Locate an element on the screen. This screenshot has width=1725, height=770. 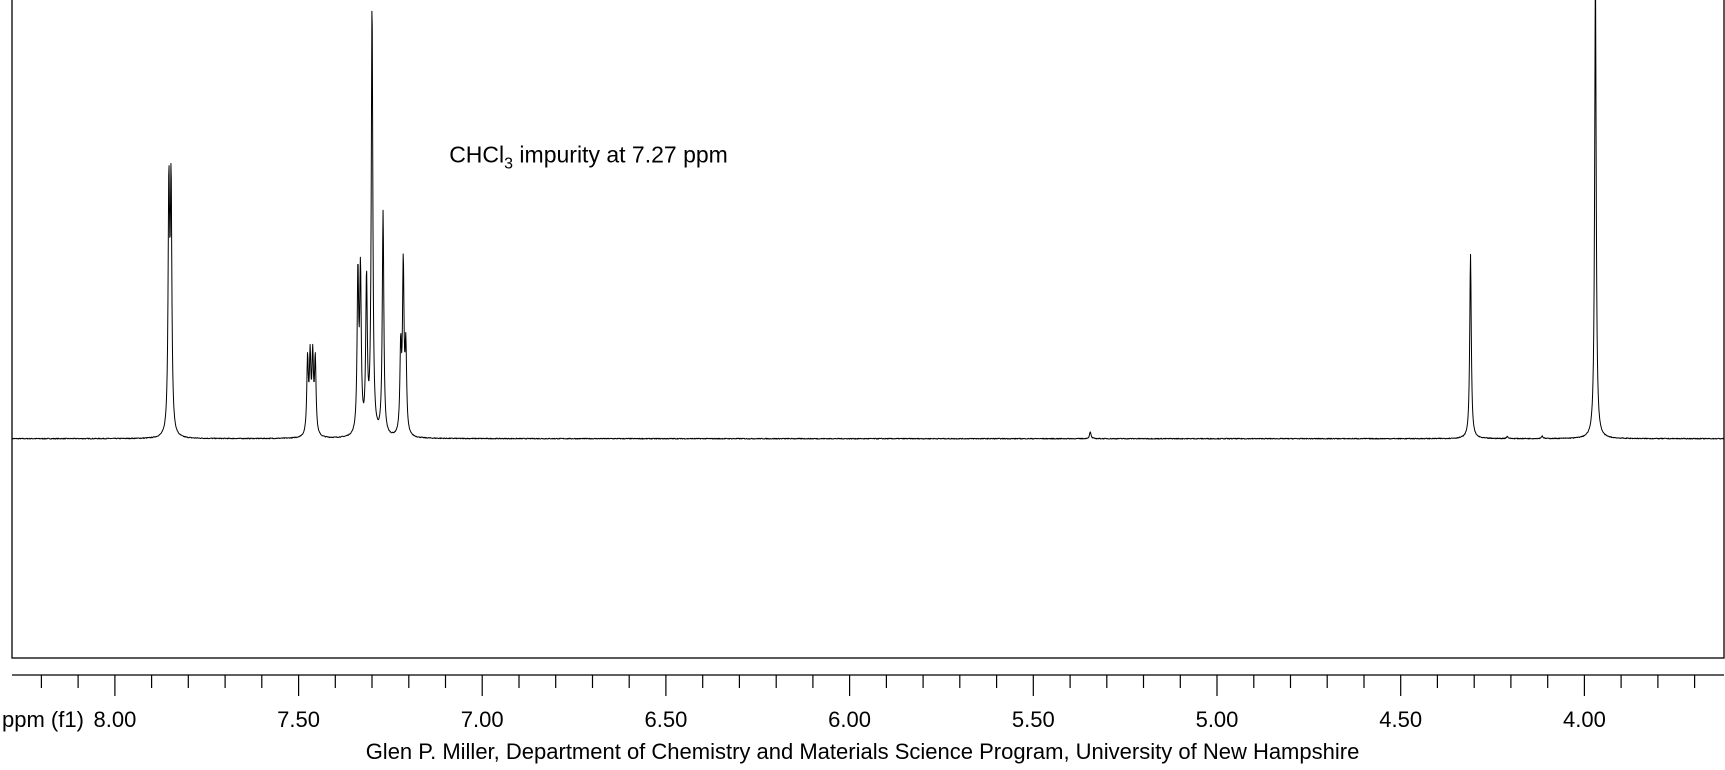
x-tick-label: 8.00 is located at coordinates (114, 719).